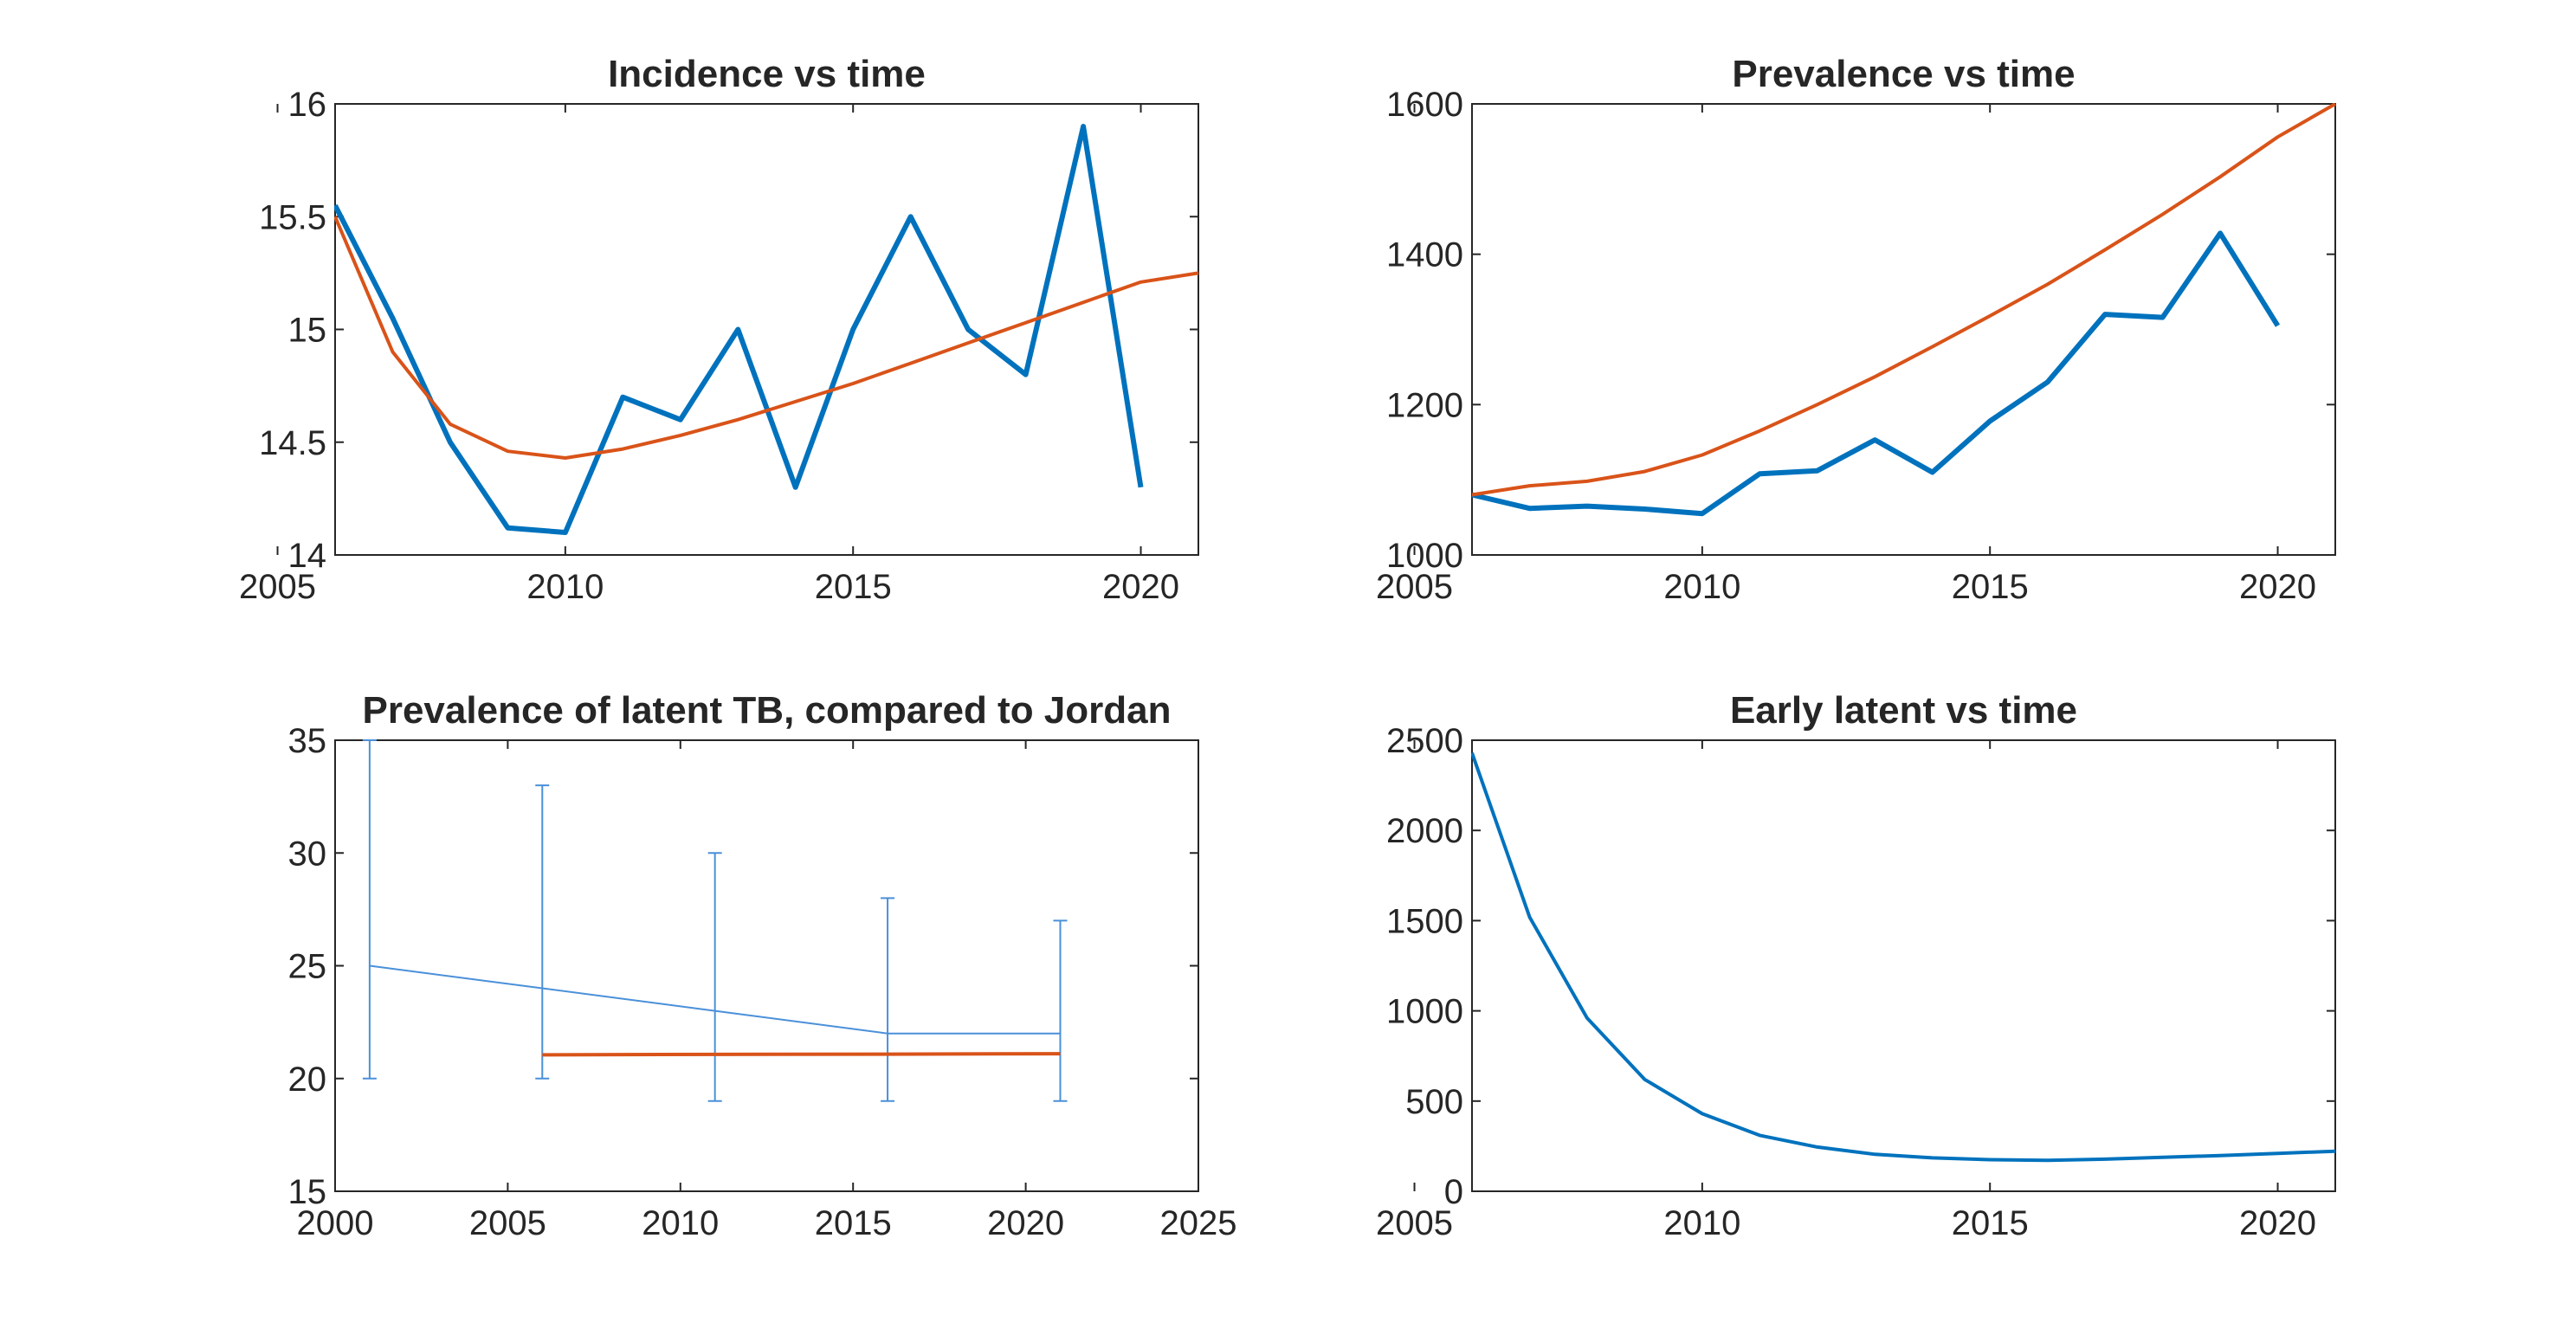  Describe the element at coordinates (1903, 710) in the screenshot. I see `chart-title: Early latent vs time` at that location.